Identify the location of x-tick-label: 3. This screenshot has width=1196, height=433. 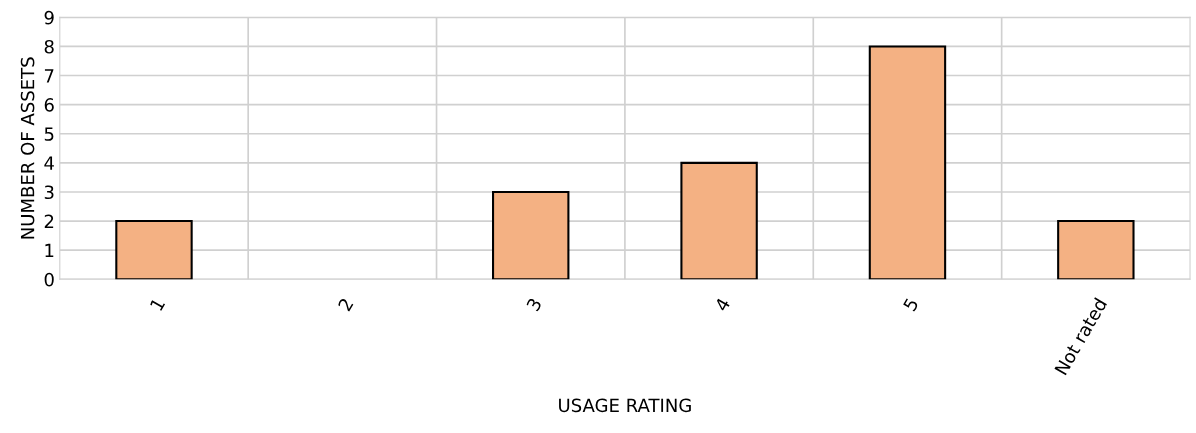
(534, 304).